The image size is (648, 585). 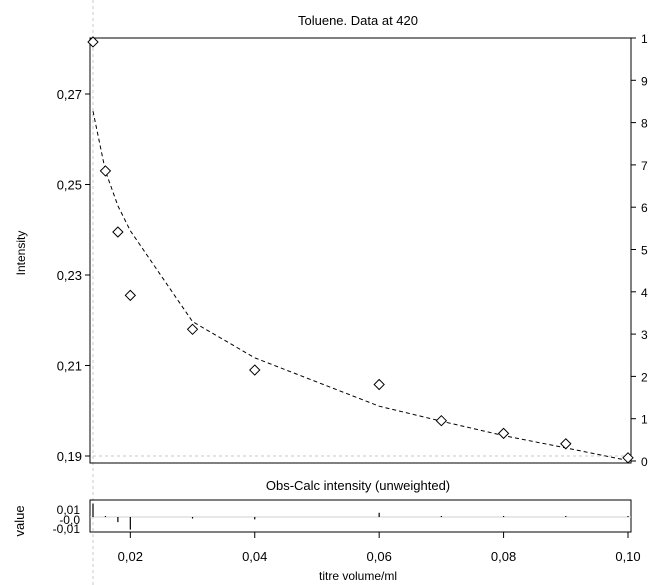 I want to click on main-y-ticks: 0,27 0,25 0,23 0,21 0,19, so click(x=73, y=275).